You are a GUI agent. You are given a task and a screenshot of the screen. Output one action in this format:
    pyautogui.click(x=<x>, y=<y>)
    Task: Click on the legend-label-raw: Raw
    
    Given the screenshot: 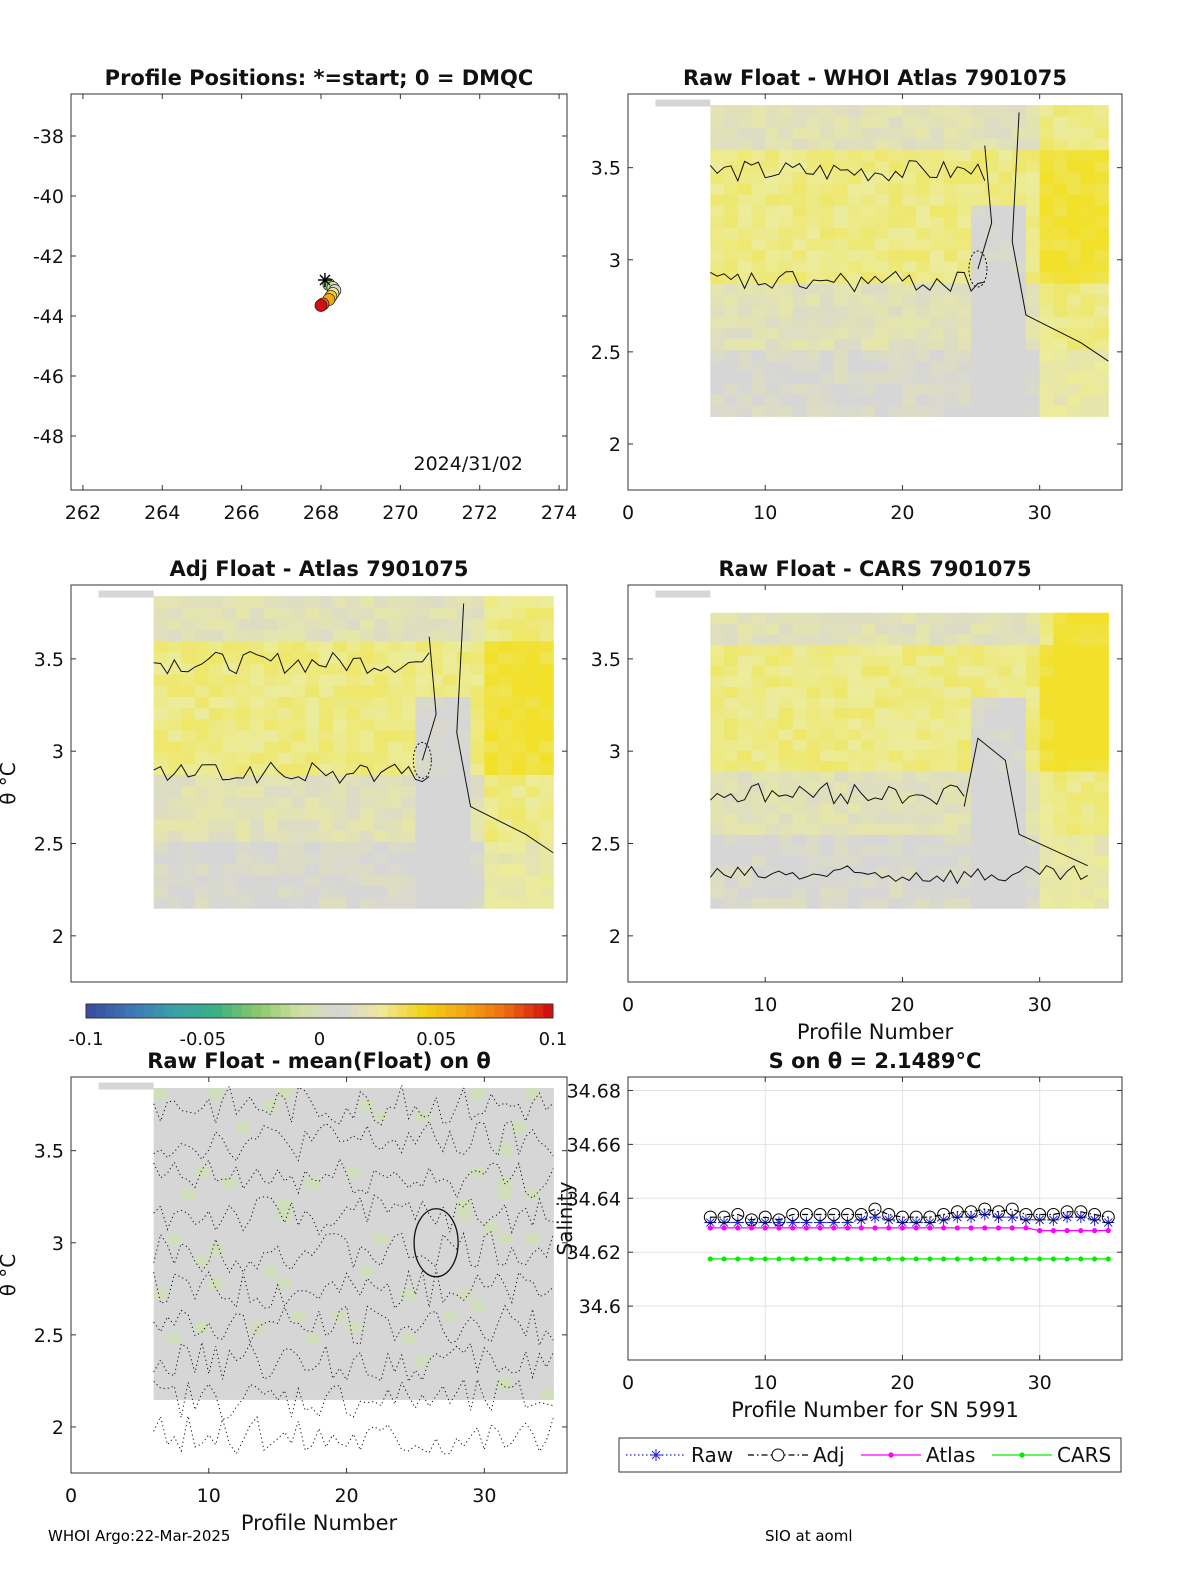 What is the action you would take?
    pyautogui.click(x=712, y=1455)
    